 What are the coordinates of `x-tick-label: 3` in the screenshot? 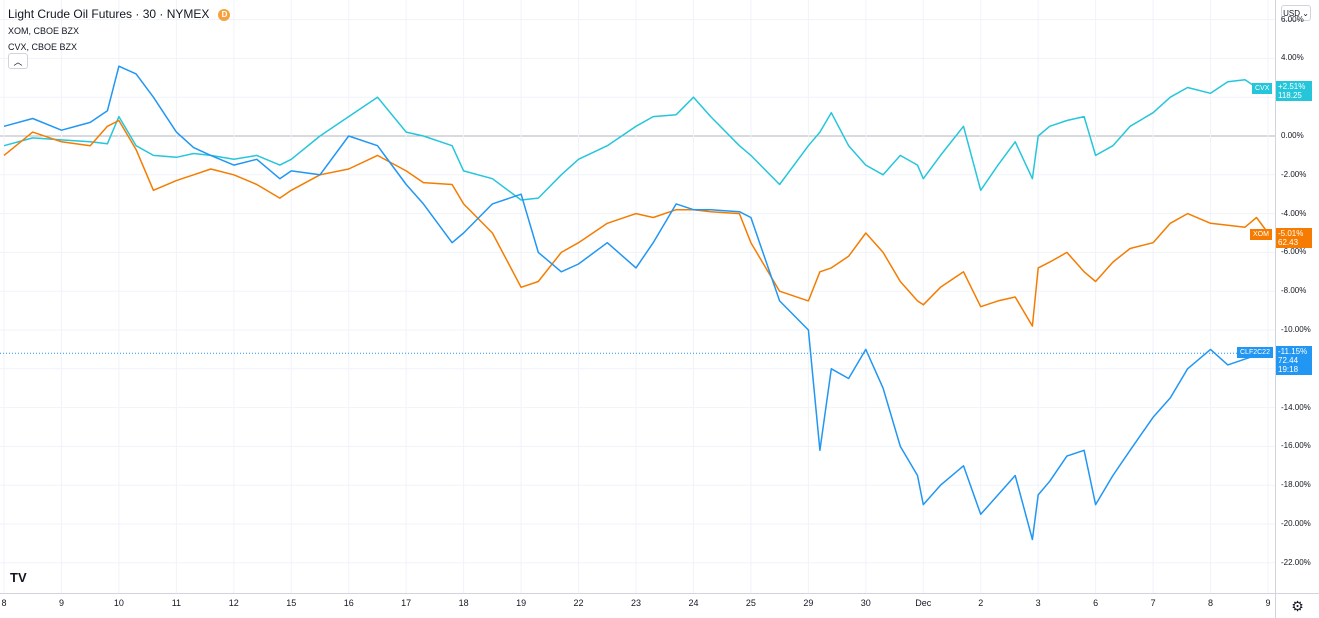 It's located at (1038, 603).